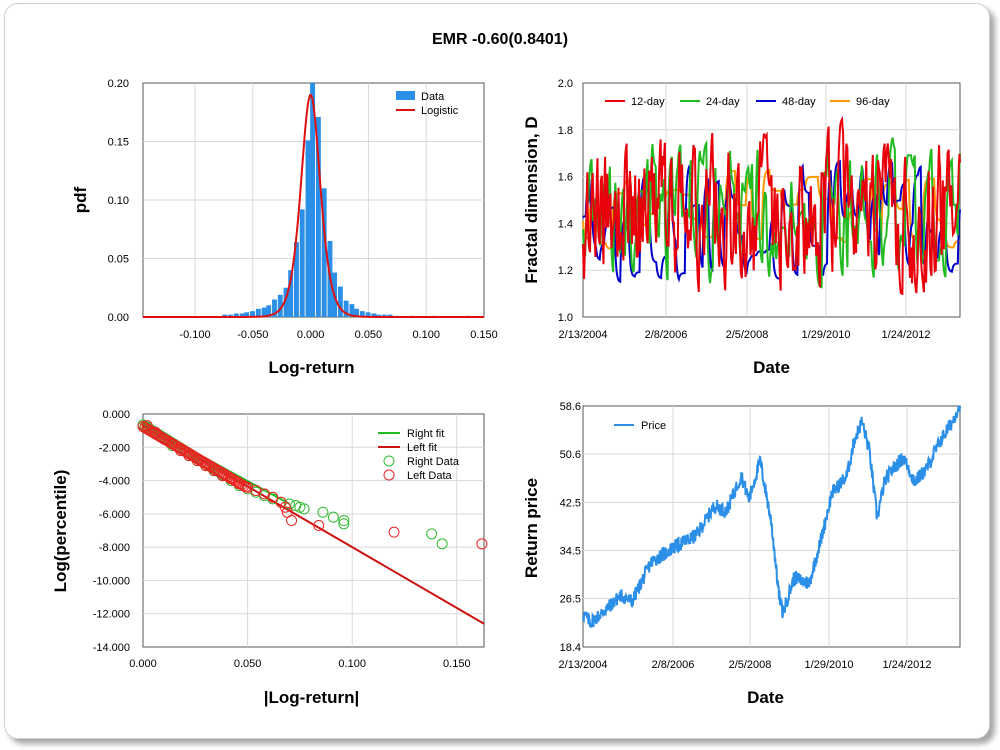  I want to click on y-tick-label: 2.0, so click(565, 84).